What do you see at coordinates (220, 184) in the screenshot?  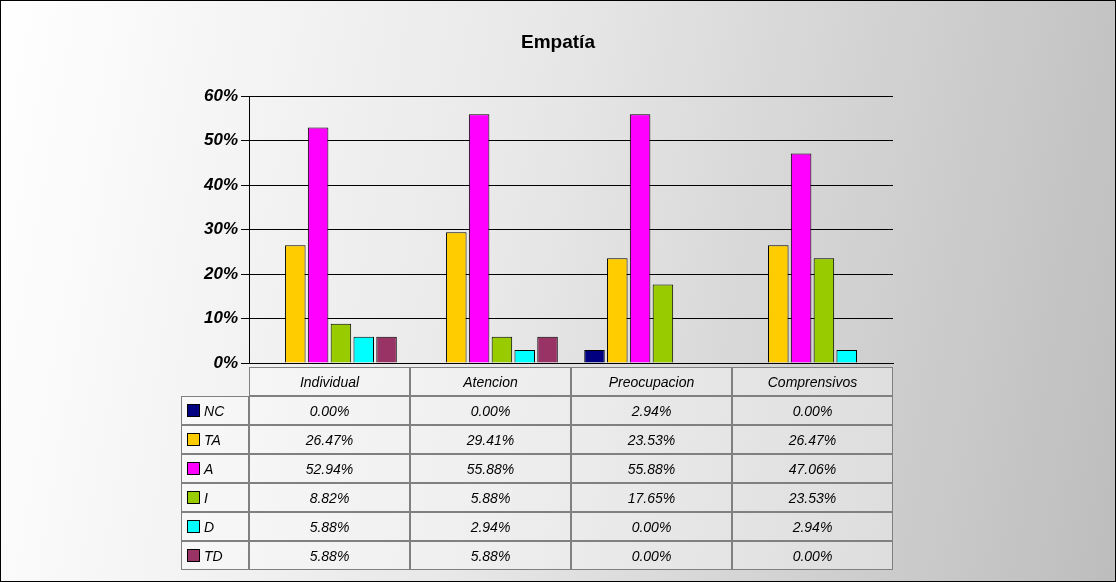 I see `y-tick-label: 40%` at bounding box center [220, 184].